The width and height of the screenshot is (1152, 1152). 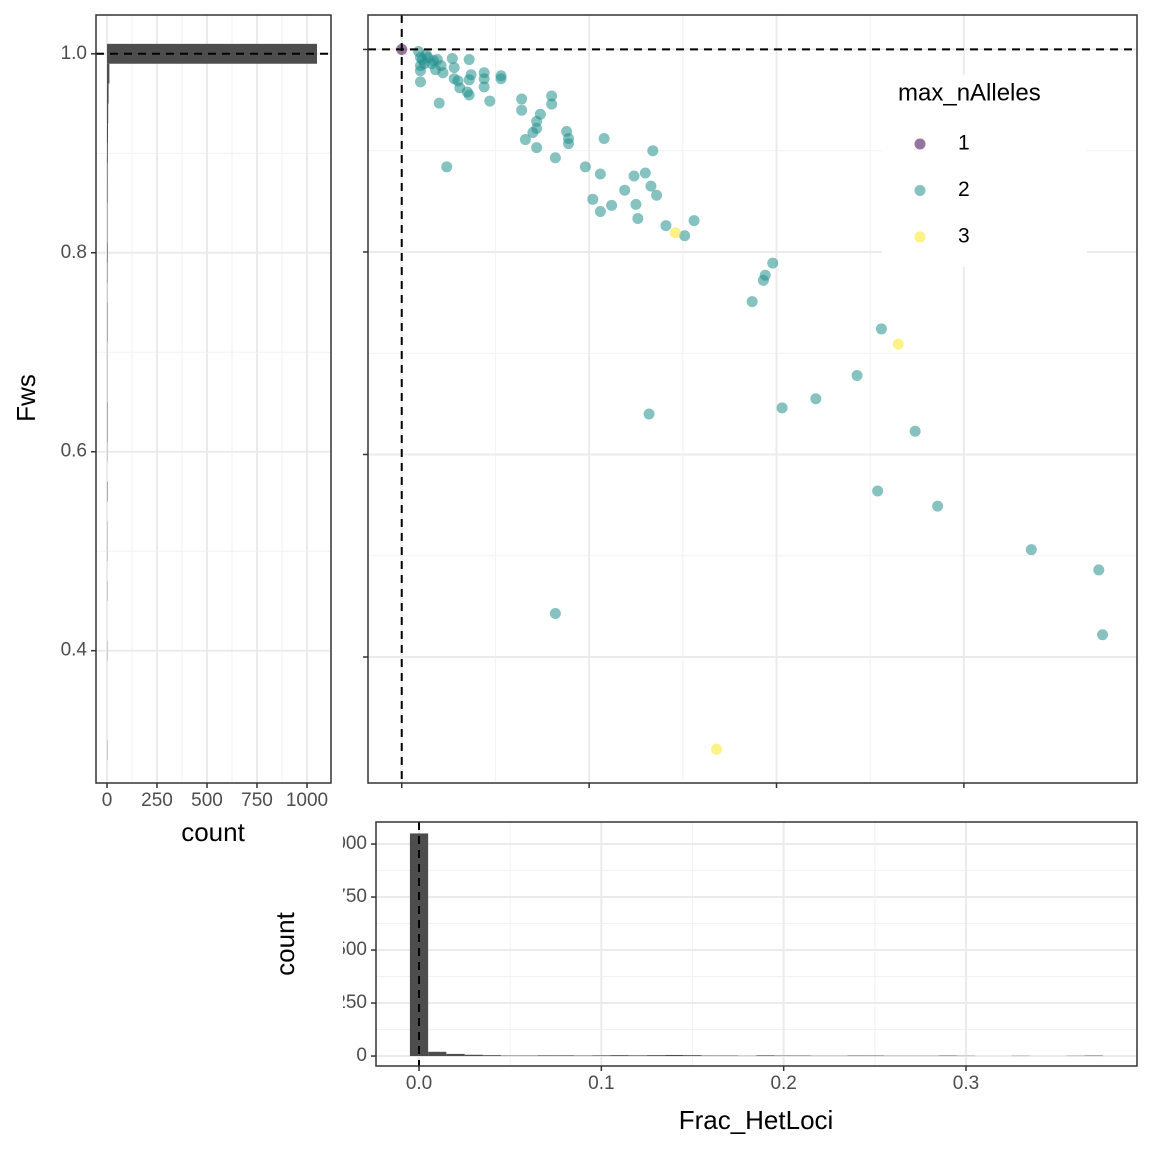 What do you see at coordinates (74, 53) in the screenshot?
I see `y-tick-label: 1.0` at bounding box center [74, 53].